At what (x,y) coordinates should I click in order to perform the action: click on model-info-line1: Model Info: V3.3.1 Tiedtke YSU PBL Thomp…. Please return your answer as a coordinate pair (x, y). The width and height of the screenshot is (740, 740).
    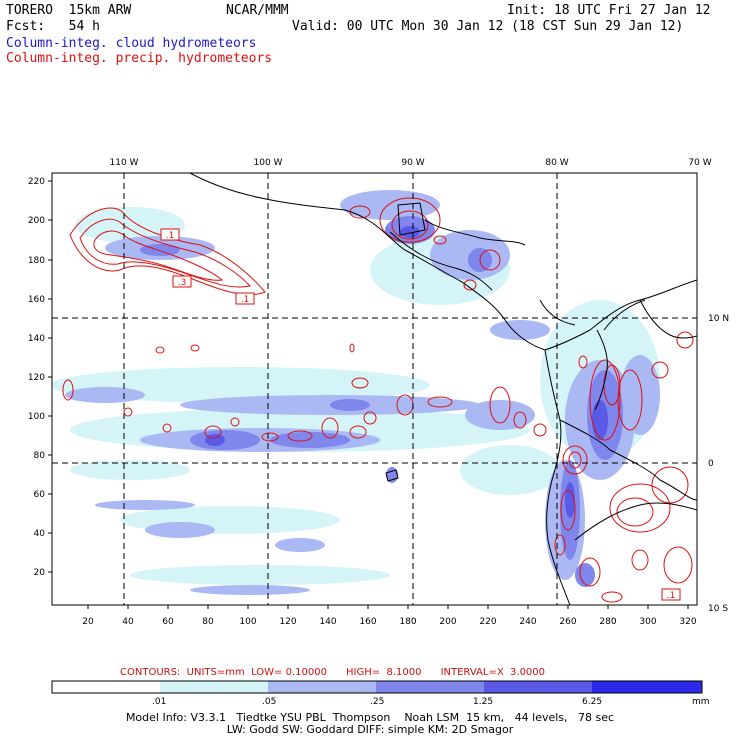
    Looking at the image, I should click on (370, 717).